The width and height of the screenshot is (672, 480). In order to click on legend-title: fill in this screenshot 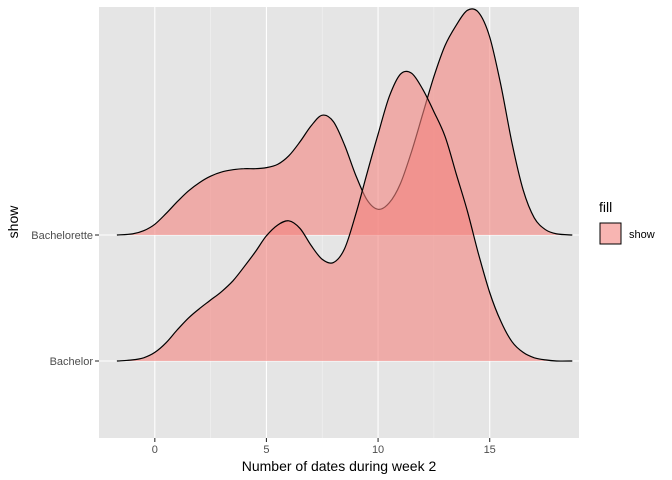, I will do `click(605, 207)`.